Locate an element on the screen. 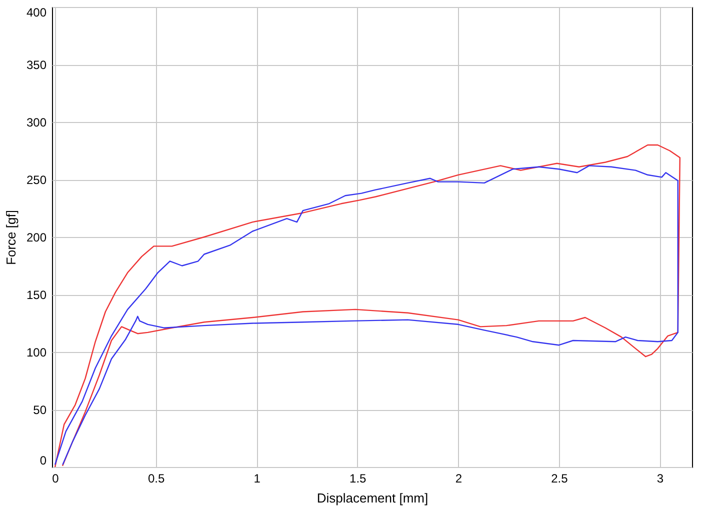 Image resolution: width=705 pixels, height=513 pixels. y-tick-label: 200 is located at coordinates (36, 237).